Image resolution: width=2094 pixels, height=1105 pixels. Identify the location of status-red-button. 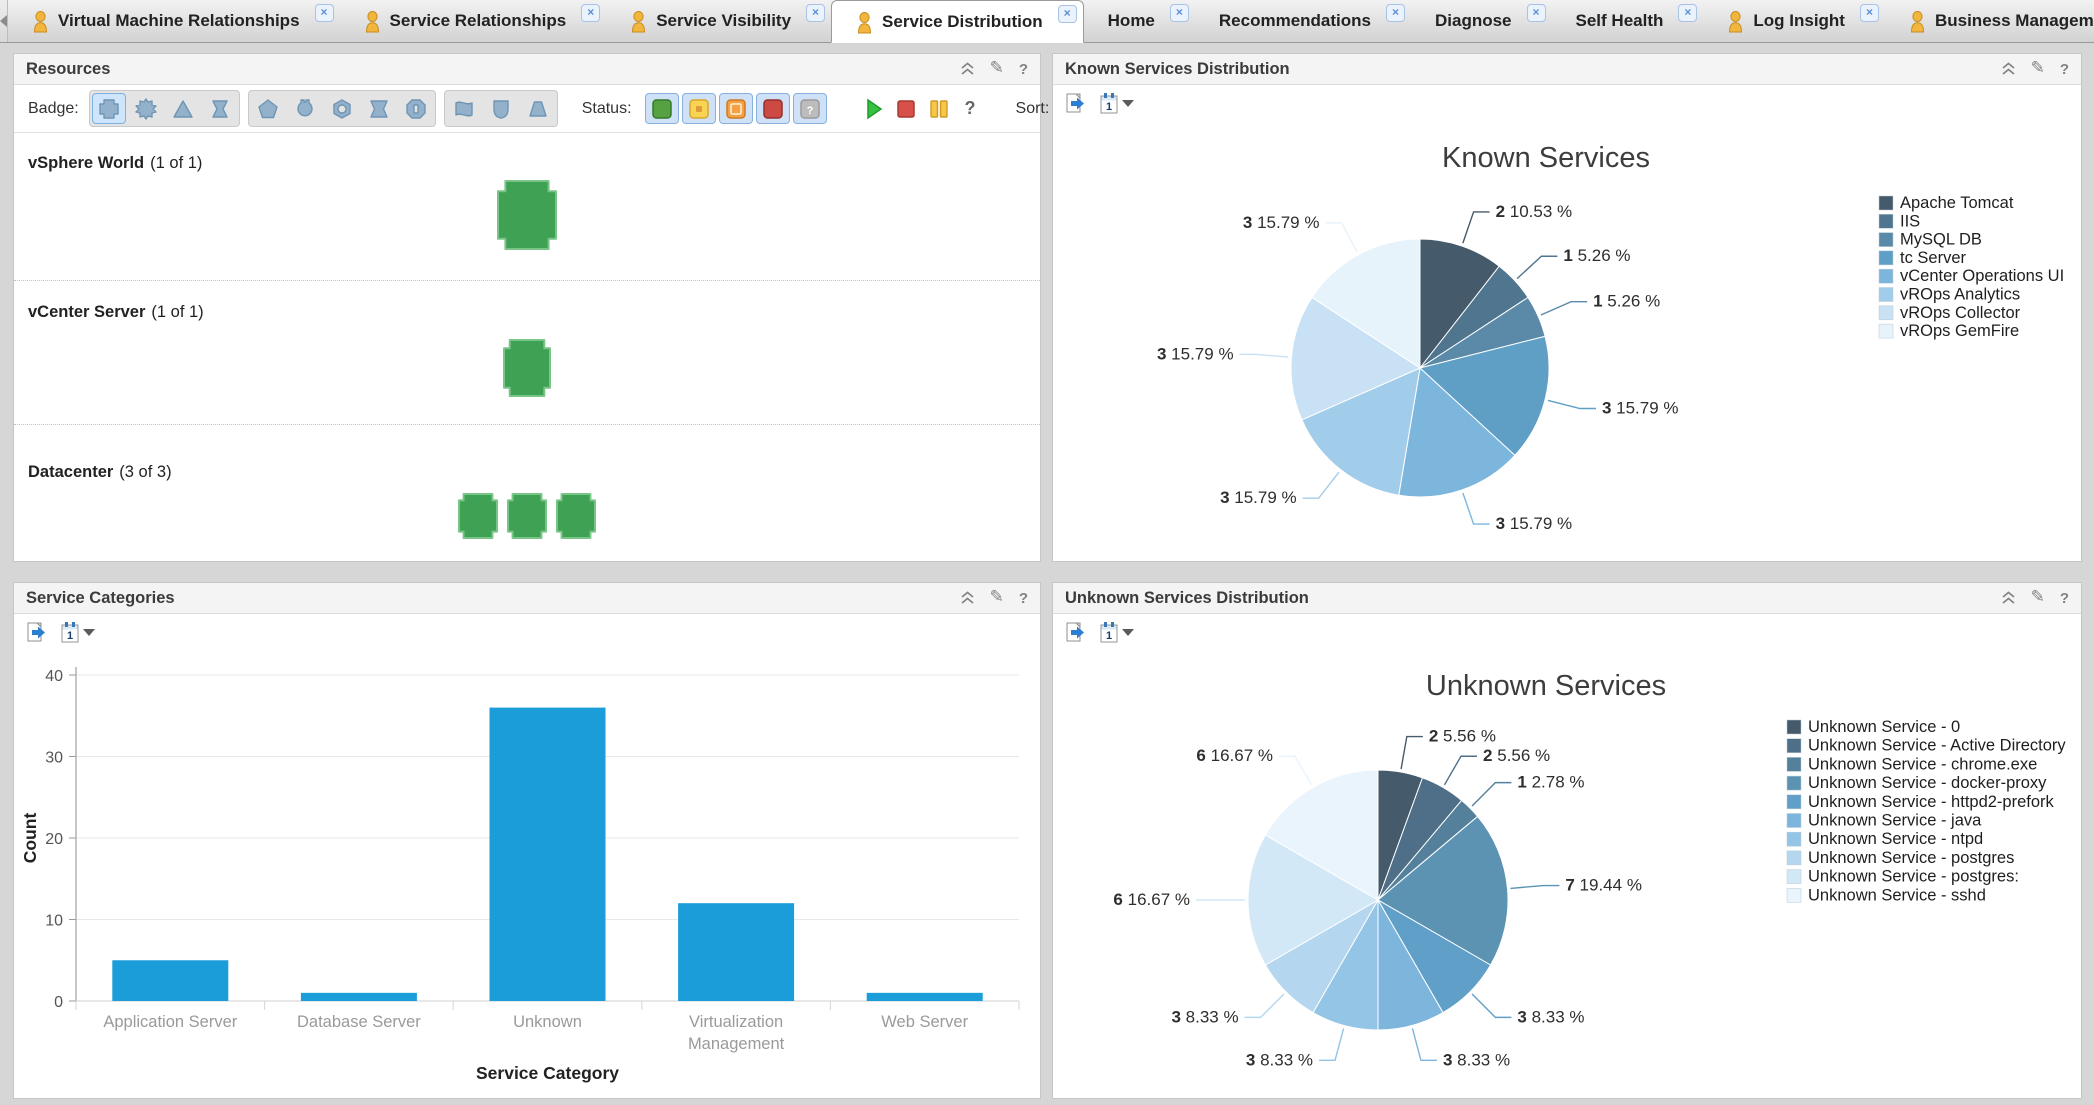
(772, 108).